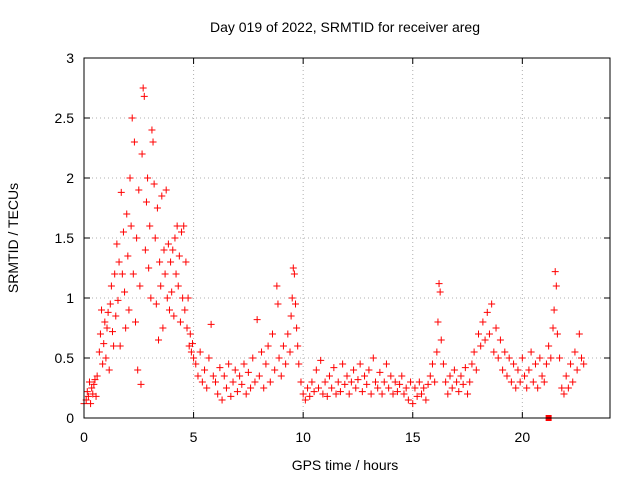 The width and height of the screenshot is (640, 480). What do you see at coordinates (13, 238) in the screenshot?
I see `y-axis-label: SRMTID / TECUs` at bounding box center [13, 238].